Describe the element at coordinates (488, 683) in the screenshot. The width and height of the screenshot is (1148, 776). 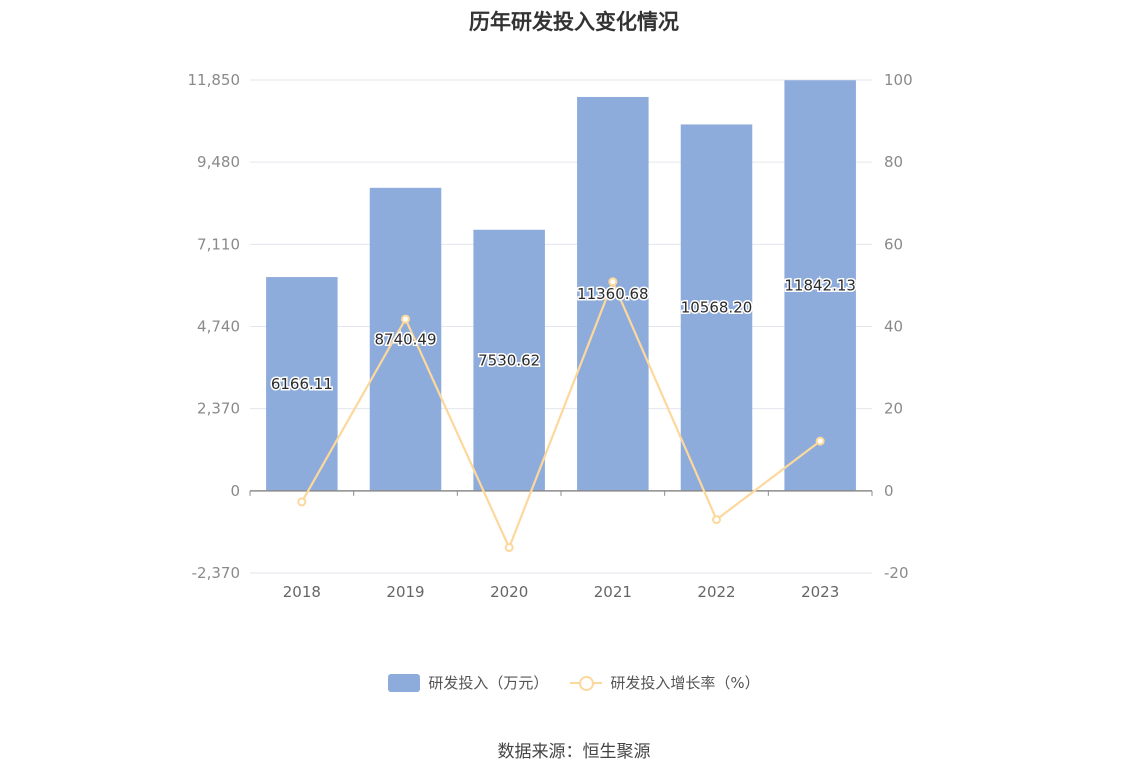
I see `legend-label-bar: 研发投入（万元）` at that location.